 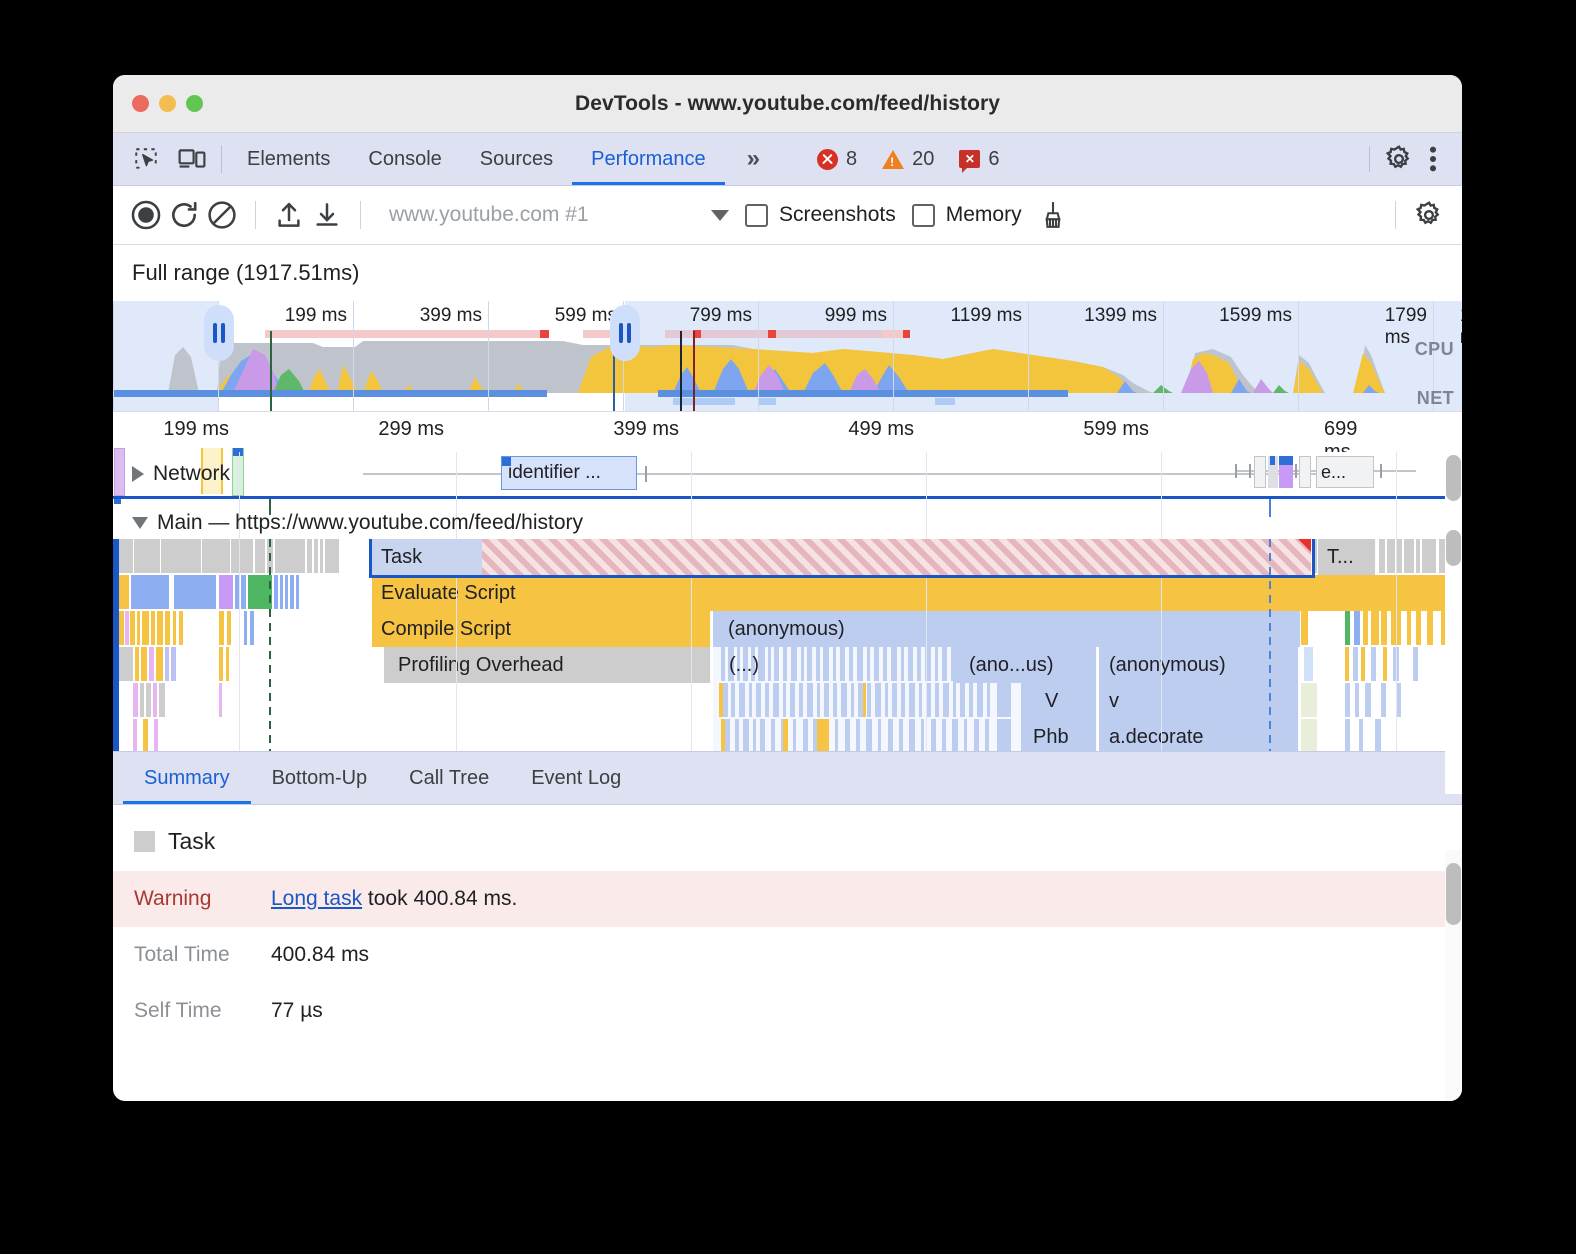 What do you see at coordinates (559, 215) in the screenshot?
I see `profile-select: www.youtube.com #1` at bounding box center [559, 215].